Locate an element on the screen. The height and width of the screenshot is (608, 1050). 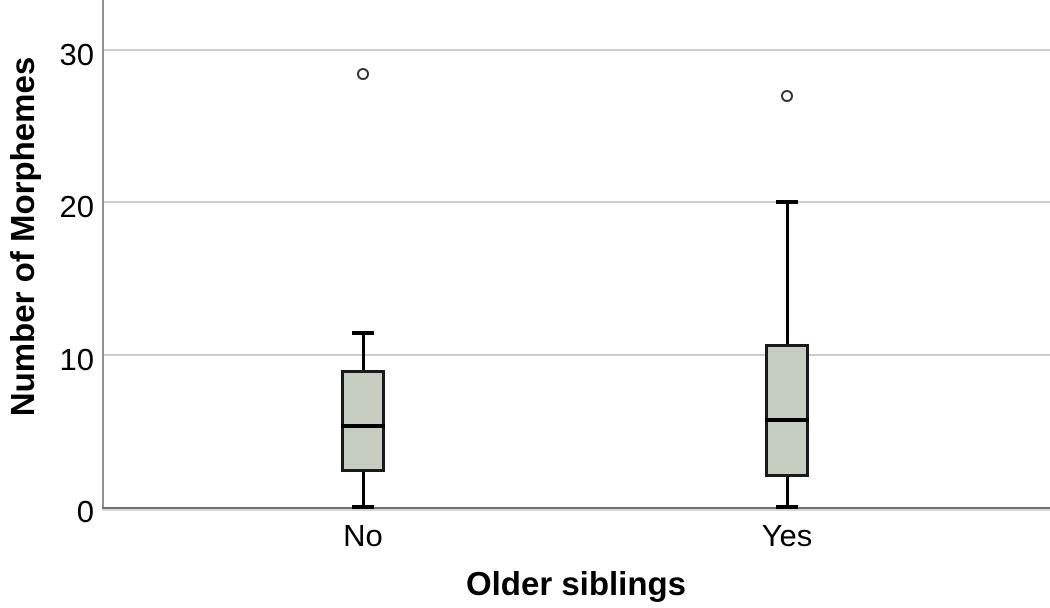
whisker-cap-top-no is located at coordinates (363, 333).